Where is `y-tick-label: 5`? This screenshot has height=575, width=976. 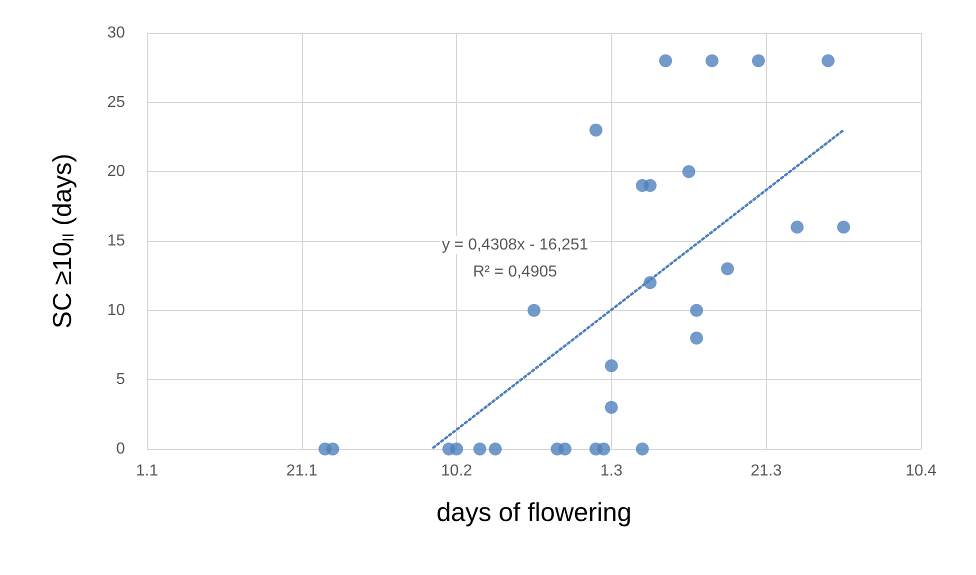 y-tick-label: 5 is located at coordinates (121, 379).